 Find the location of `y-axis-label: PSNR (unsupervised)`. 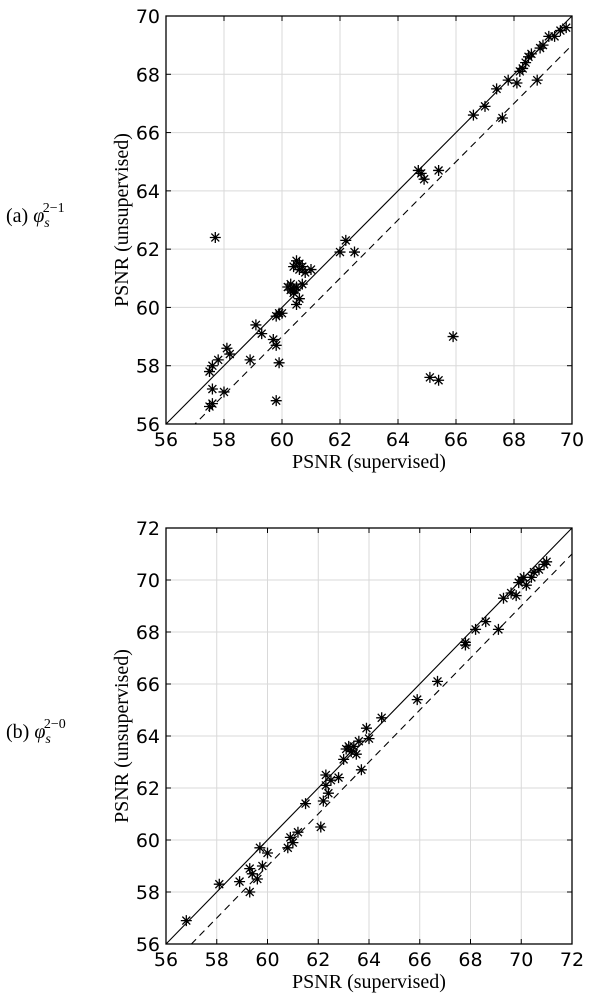

y-axis-label: PSNR (unsupervised) is located at coordinates (122, 736).